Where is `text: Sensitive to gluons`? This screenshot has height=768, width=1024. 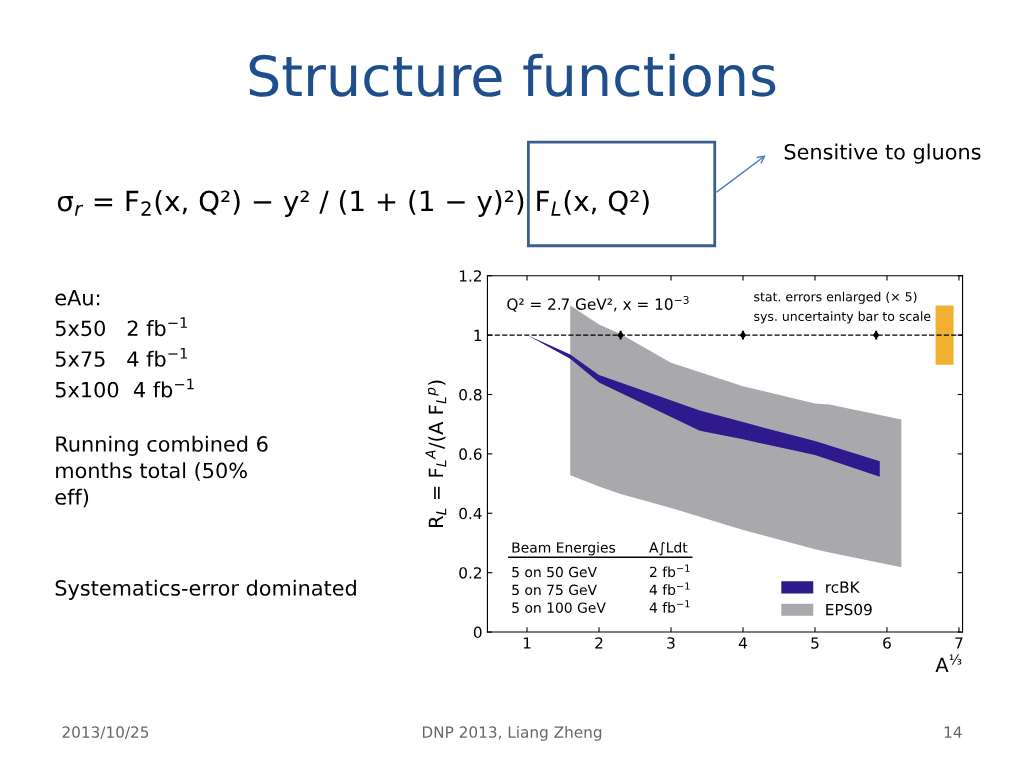
text: Sensitive to gluons is located at coordinates (882, 153).